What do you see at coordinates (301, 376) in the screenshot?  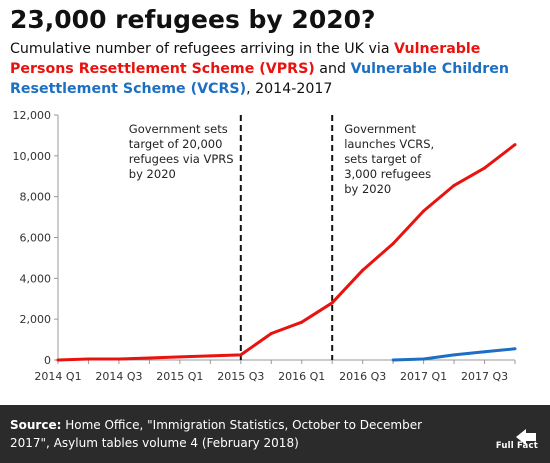 I see `x-tick-label: 2016 Q1` at bounding box center [301, 376].